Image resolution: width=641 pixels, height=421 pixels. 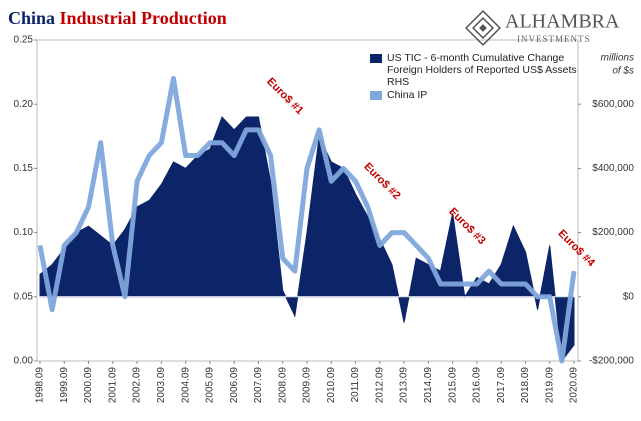 I want to click on x-tick-label: 2011.09, so click(x=355, y=385).